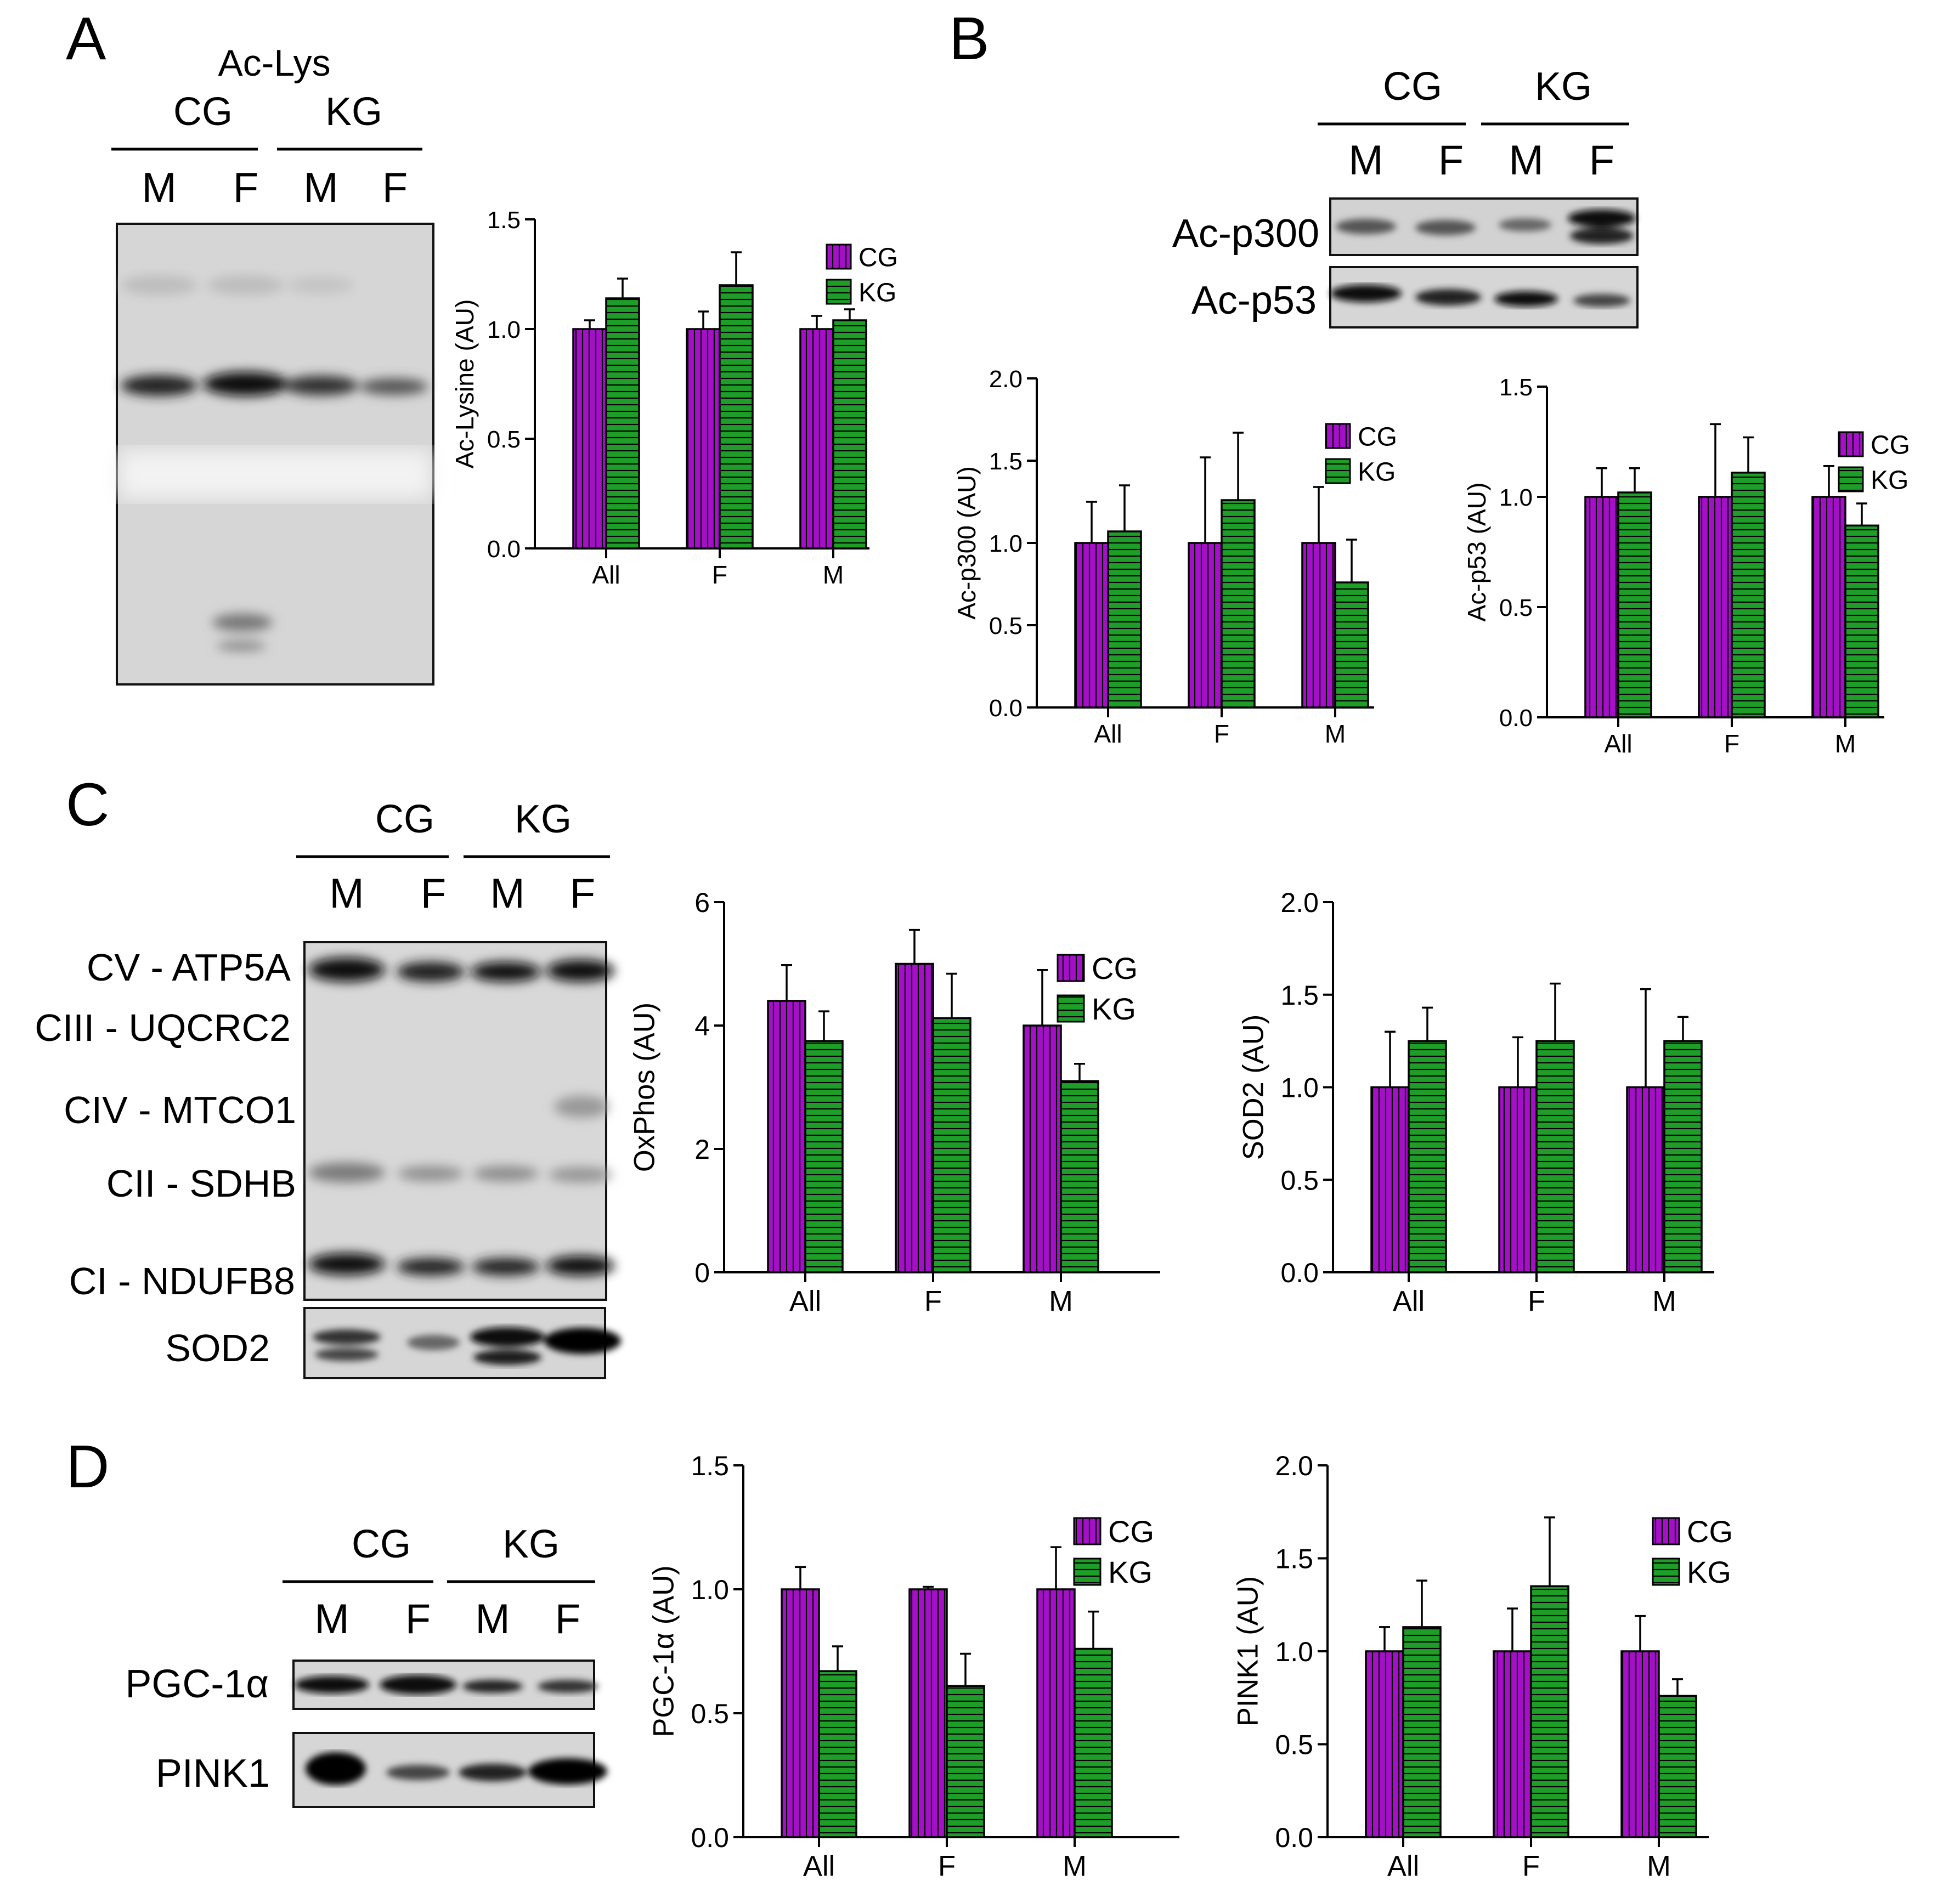  What do you see at coordinates (1531, 1866) in the screenshot?
I see `pink1-x-tick-label: F` at bounding box center [1531, 1866].